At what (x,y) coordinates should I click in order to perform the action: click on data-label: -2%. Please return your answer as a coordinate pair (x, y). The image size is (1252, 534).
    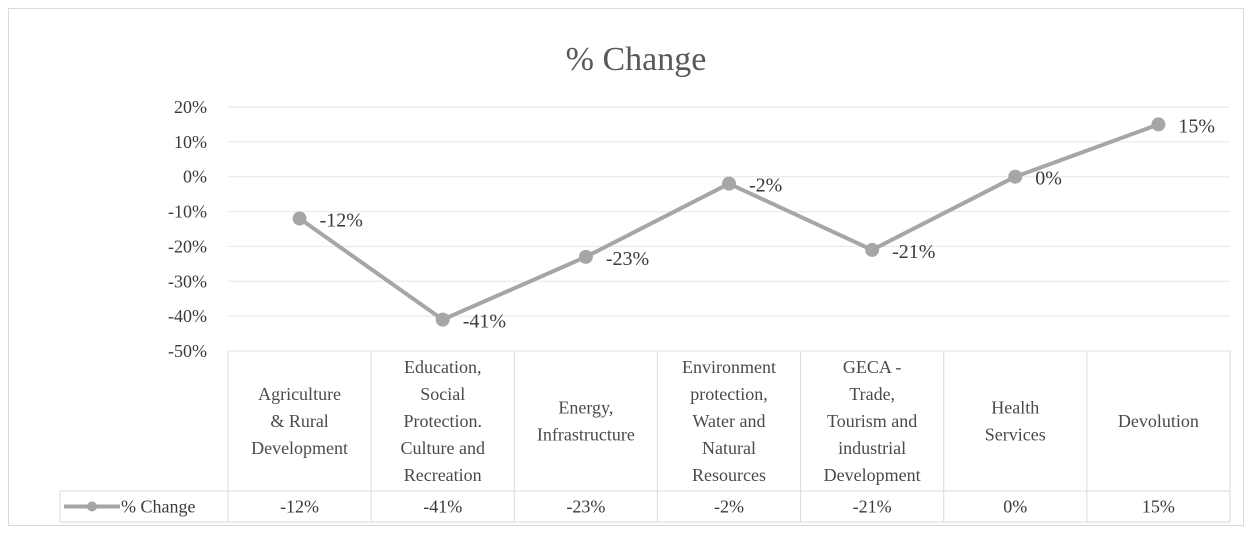
    Looking at the image, I should click on (765, 186).